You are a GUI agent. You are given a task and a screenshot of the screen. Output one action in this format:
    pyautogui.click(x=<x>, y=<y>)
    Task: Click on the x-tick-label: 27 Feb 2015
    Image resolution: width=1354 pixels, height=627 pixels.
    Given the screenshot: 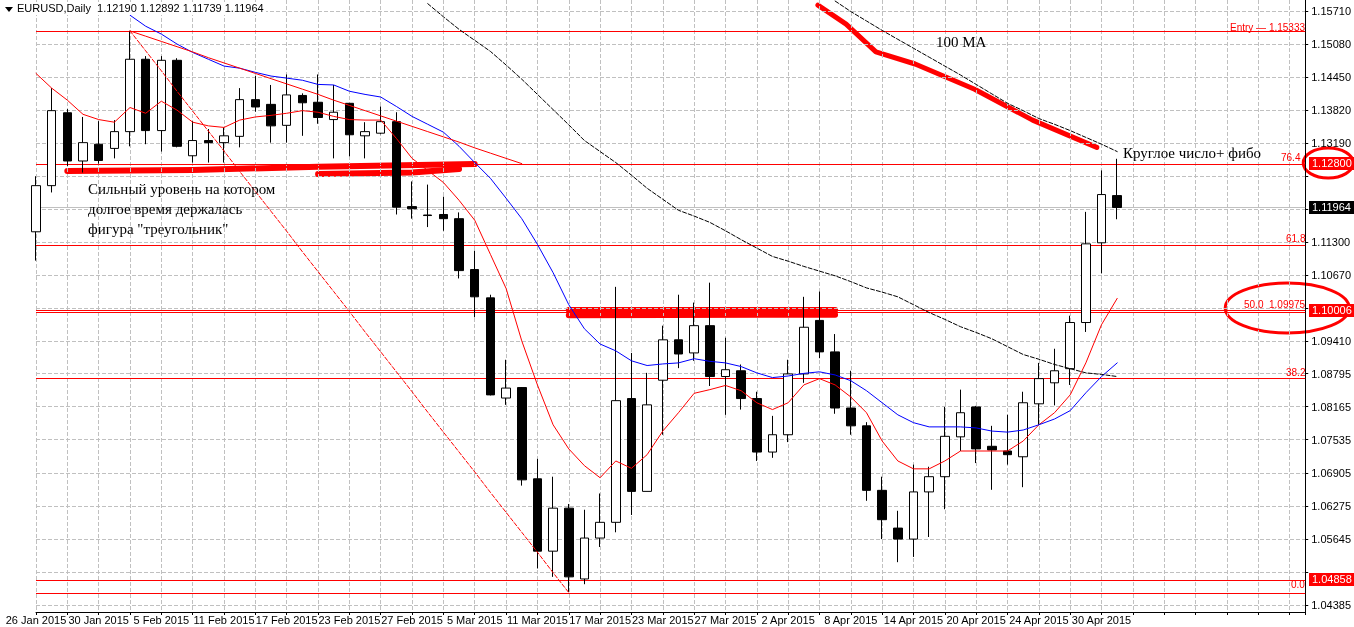 What is the action you would take?
    pyautogui.click(x=412, y=619)
    